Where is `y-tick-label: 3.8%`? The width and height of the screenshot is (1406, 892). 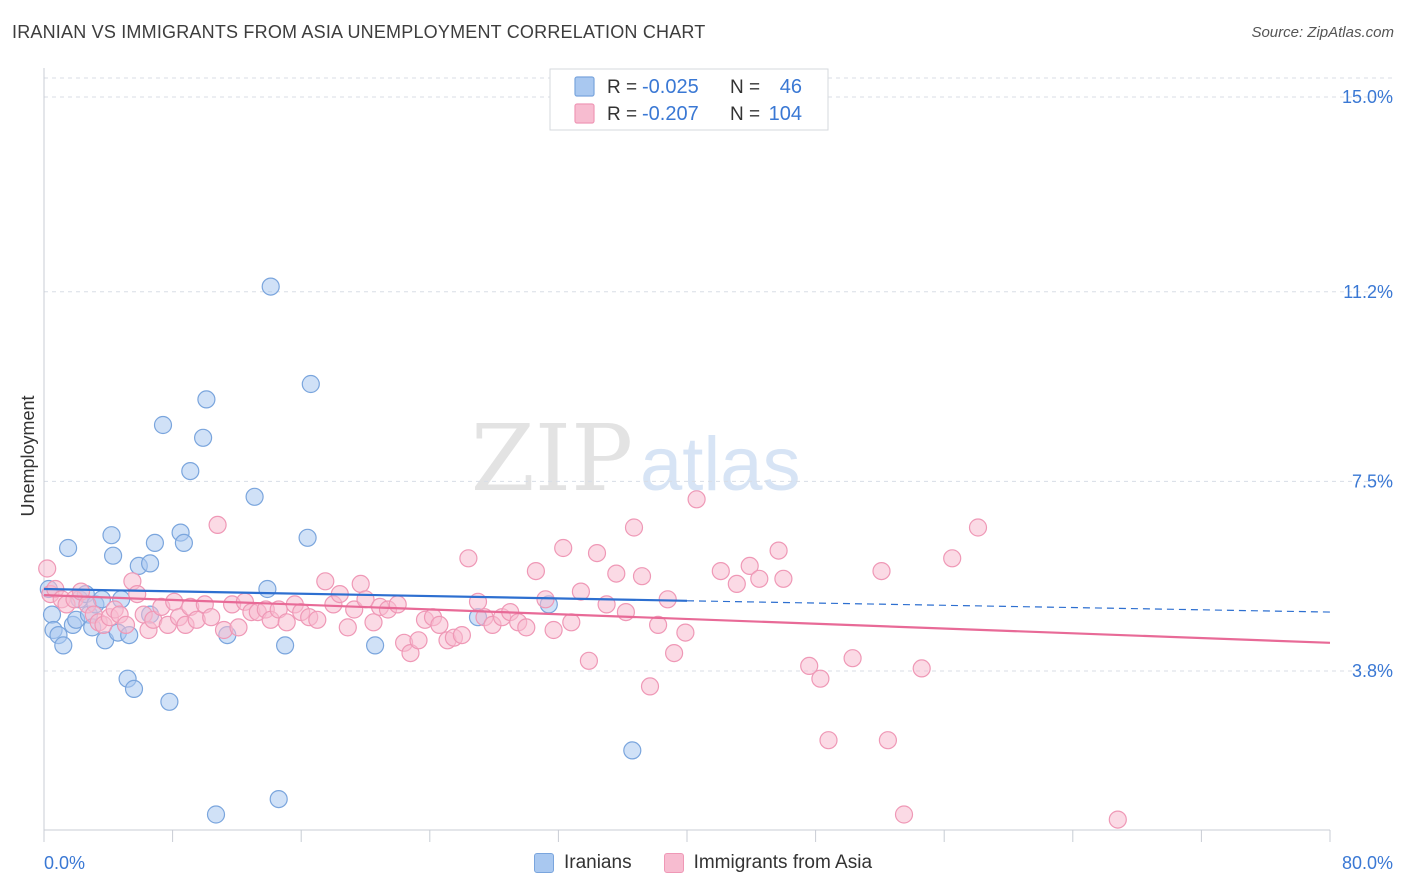
y-tick-label: 3.8% is located at coordinates (1372, 671).